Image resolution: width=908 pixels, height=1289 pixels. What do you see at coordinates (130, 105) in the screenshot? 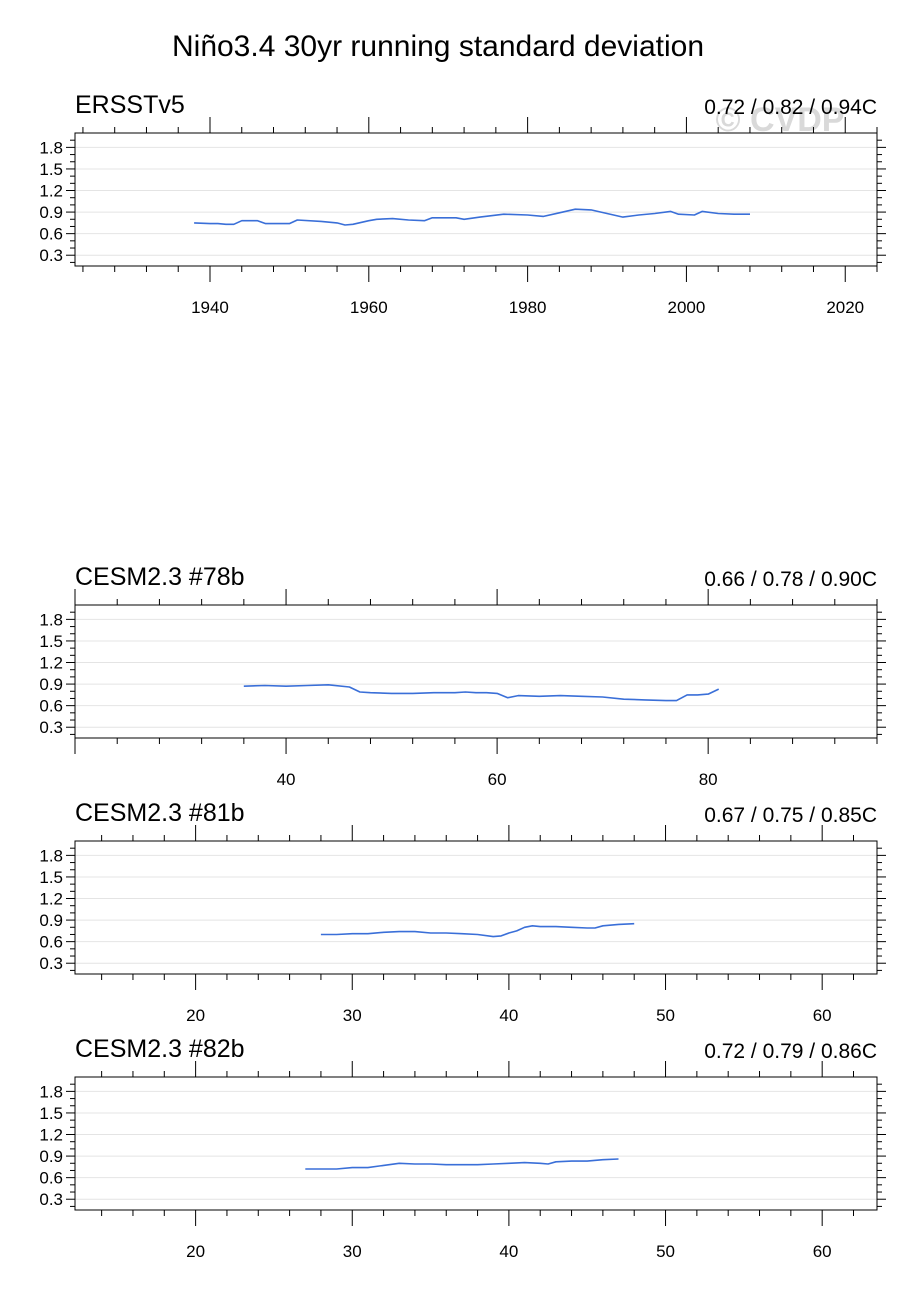
I see `panel-title: ERSSTv5` at bounding box center [130, 105].